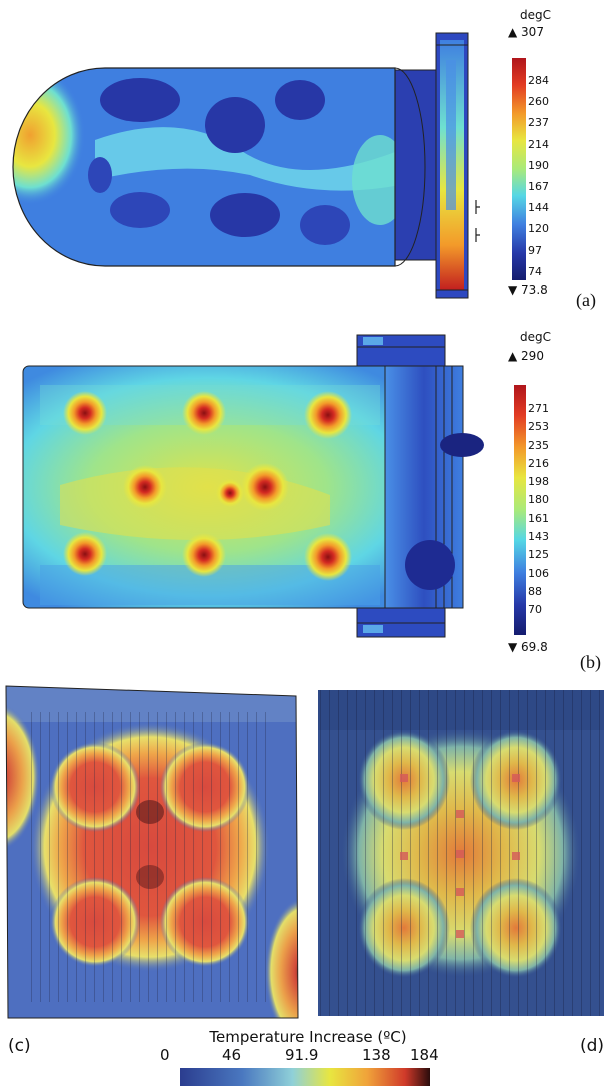  What do you see at coordinates (538, 176) in the screenshot?
I see `legend-a-ticks: 284 260 237 214 190 167 144 120 97 74` at bounding box center [538, 176].